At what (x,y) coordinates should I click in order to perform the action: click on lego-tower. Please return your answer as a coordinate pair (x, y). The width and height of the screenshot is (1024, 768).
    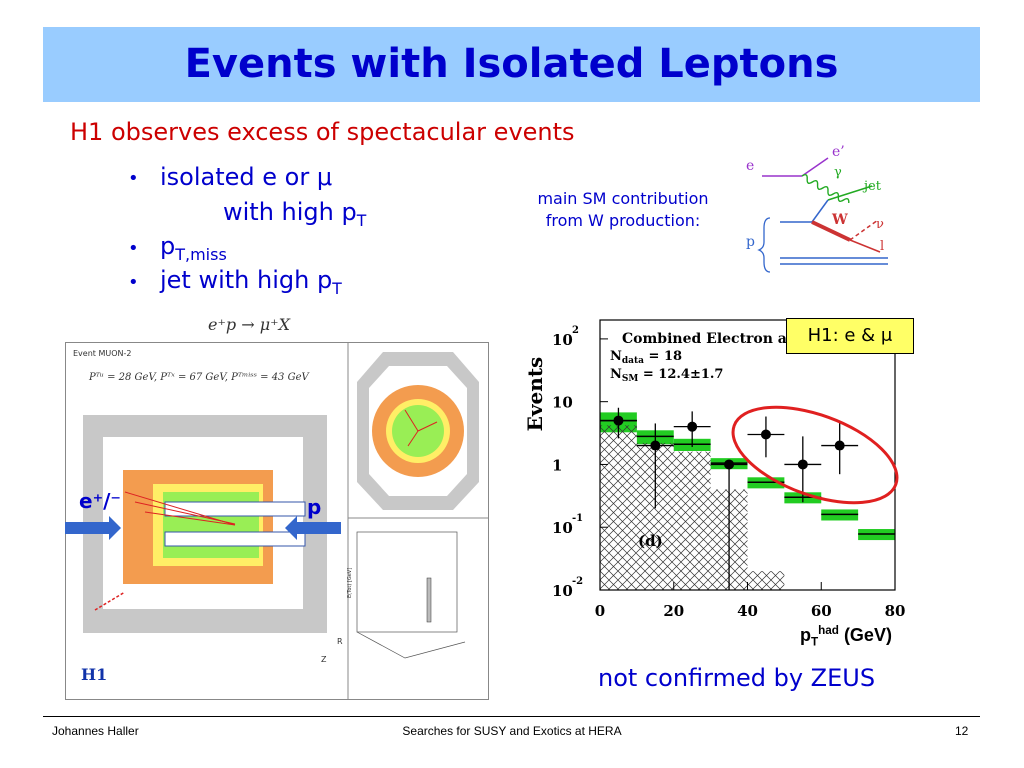
    Looking at the image, I should click on (429, 600).